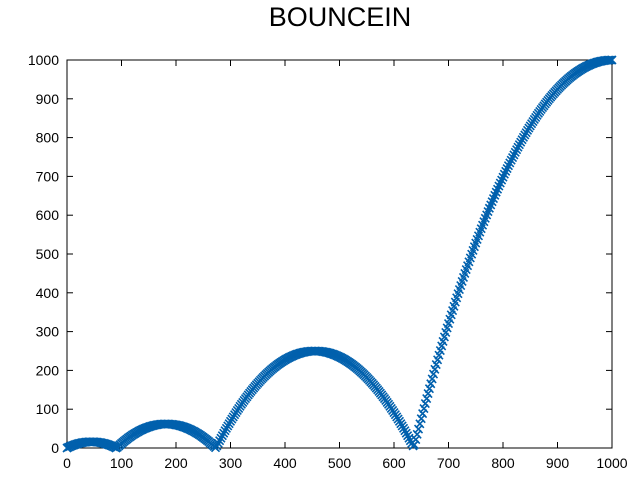 Image resolution: width=640 pixels, height=480 pixels. What do you see at coordinates (176, 463) in the screenshot?
I see `x-tick-label: 200` at bounding box center [176, 463].